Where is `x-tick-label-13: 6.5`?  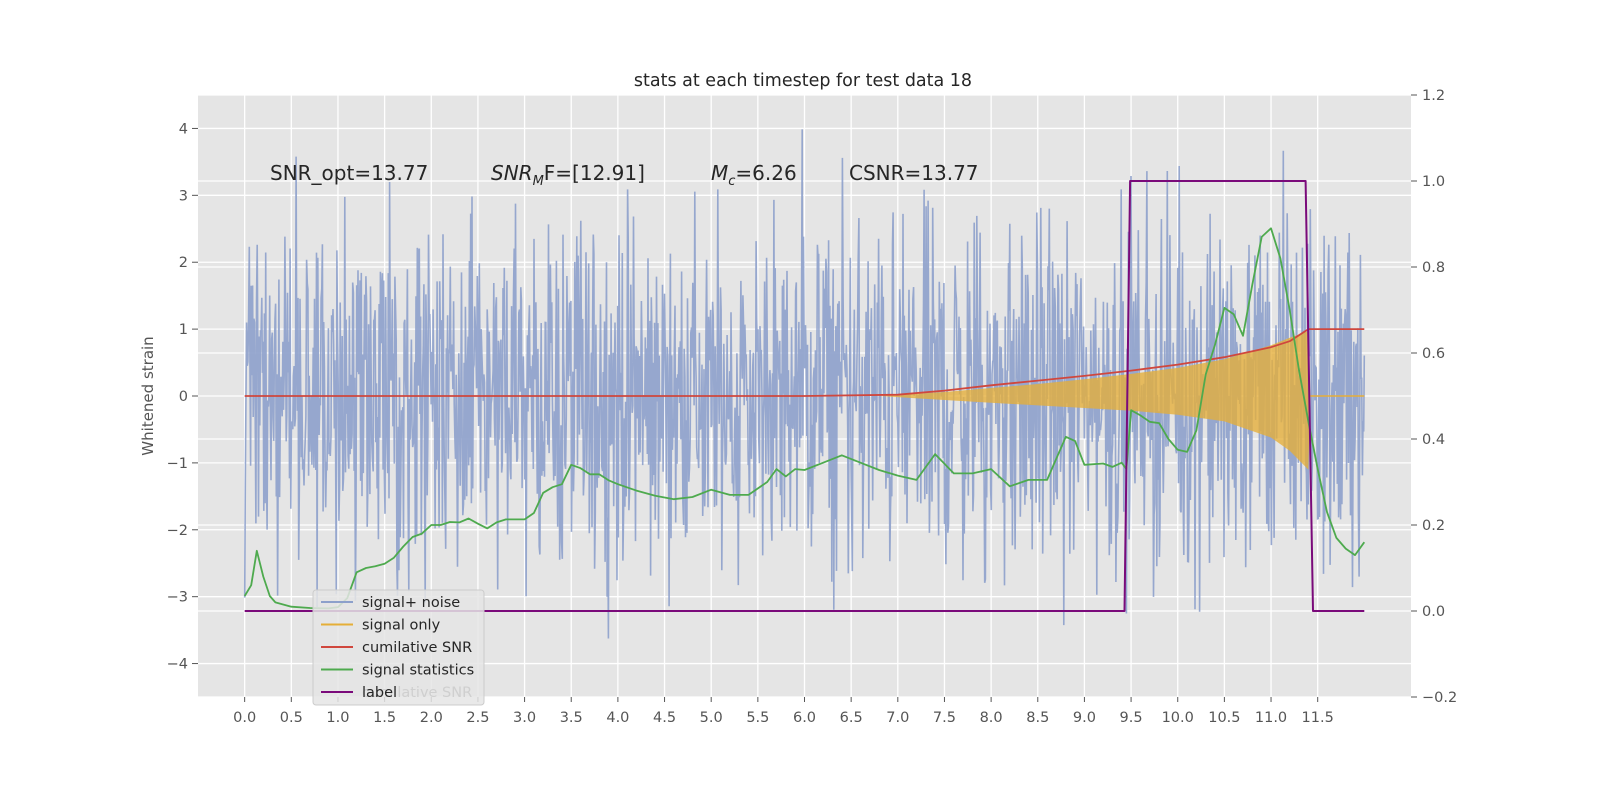
x-tick-label-13: 6.5 is located at coordinates (851, 718).